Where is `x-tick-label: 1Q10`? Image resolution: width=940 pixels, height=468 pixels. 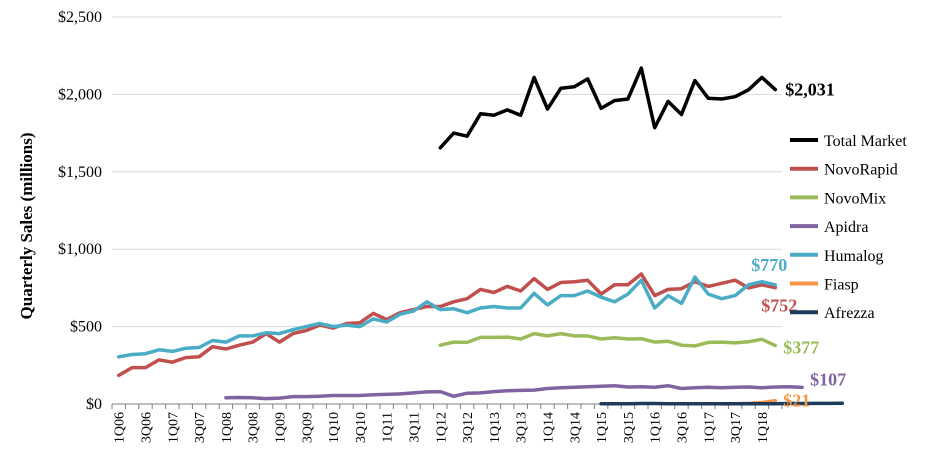 x-tick-label: 1Q10 is located at coordinates (334, 427).